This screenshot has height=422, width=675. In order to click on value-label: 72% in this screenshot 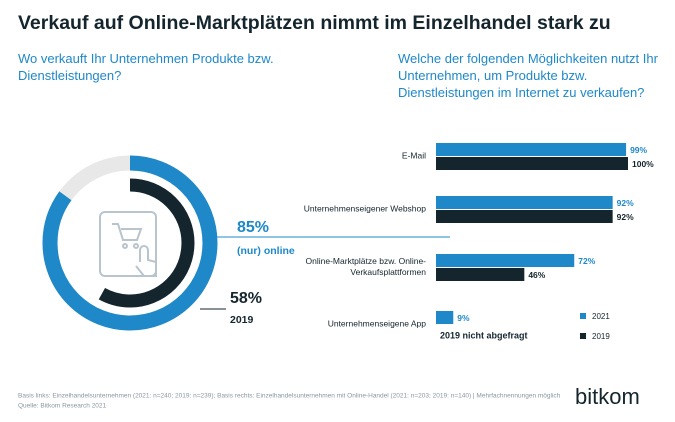, I will do `click(586, 261)`.